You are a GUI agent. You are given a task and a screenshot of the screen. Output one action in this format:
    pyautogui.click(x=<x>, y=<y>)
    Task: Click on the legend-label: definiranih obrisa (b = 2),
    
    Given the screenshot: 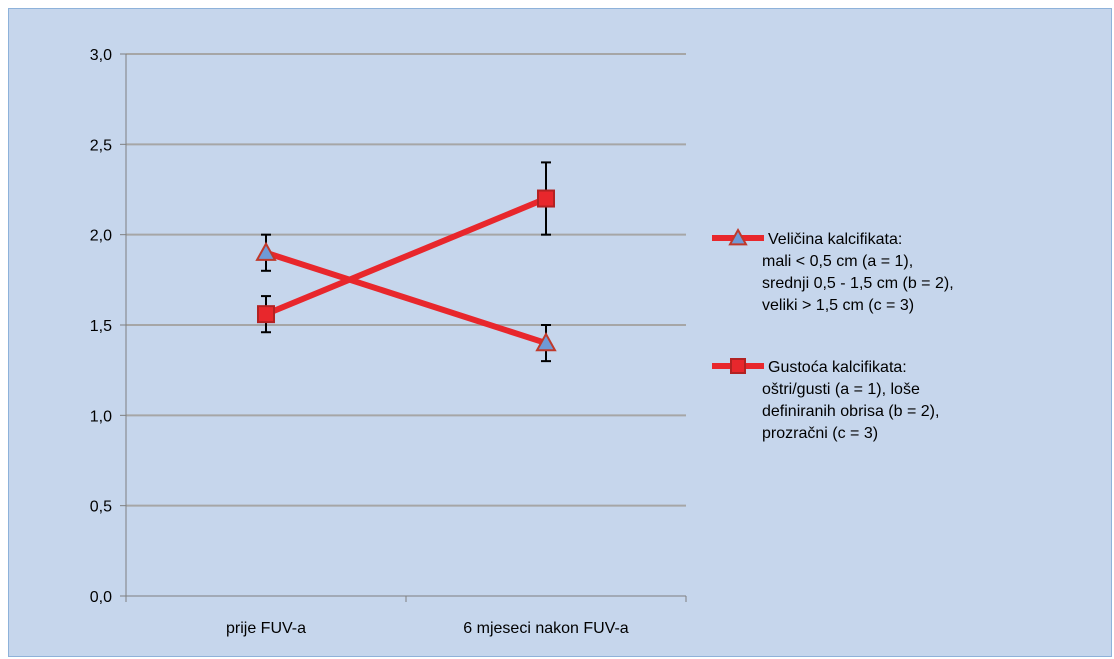 What is the action you would take?
    pyautogui.click(x=850, y=411)
    